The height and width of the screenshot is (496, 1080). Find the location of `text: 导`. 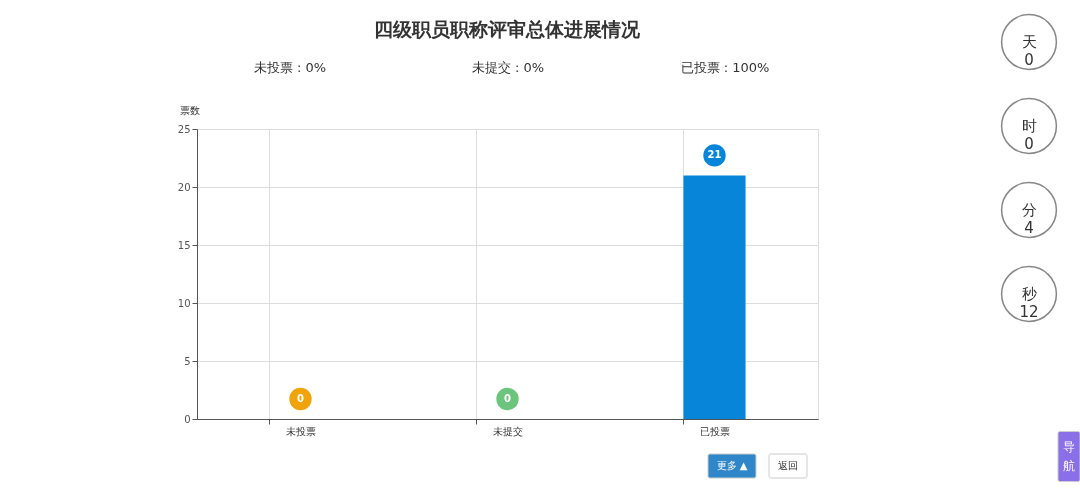

text: 导 is located at coordinates (1069, 447).